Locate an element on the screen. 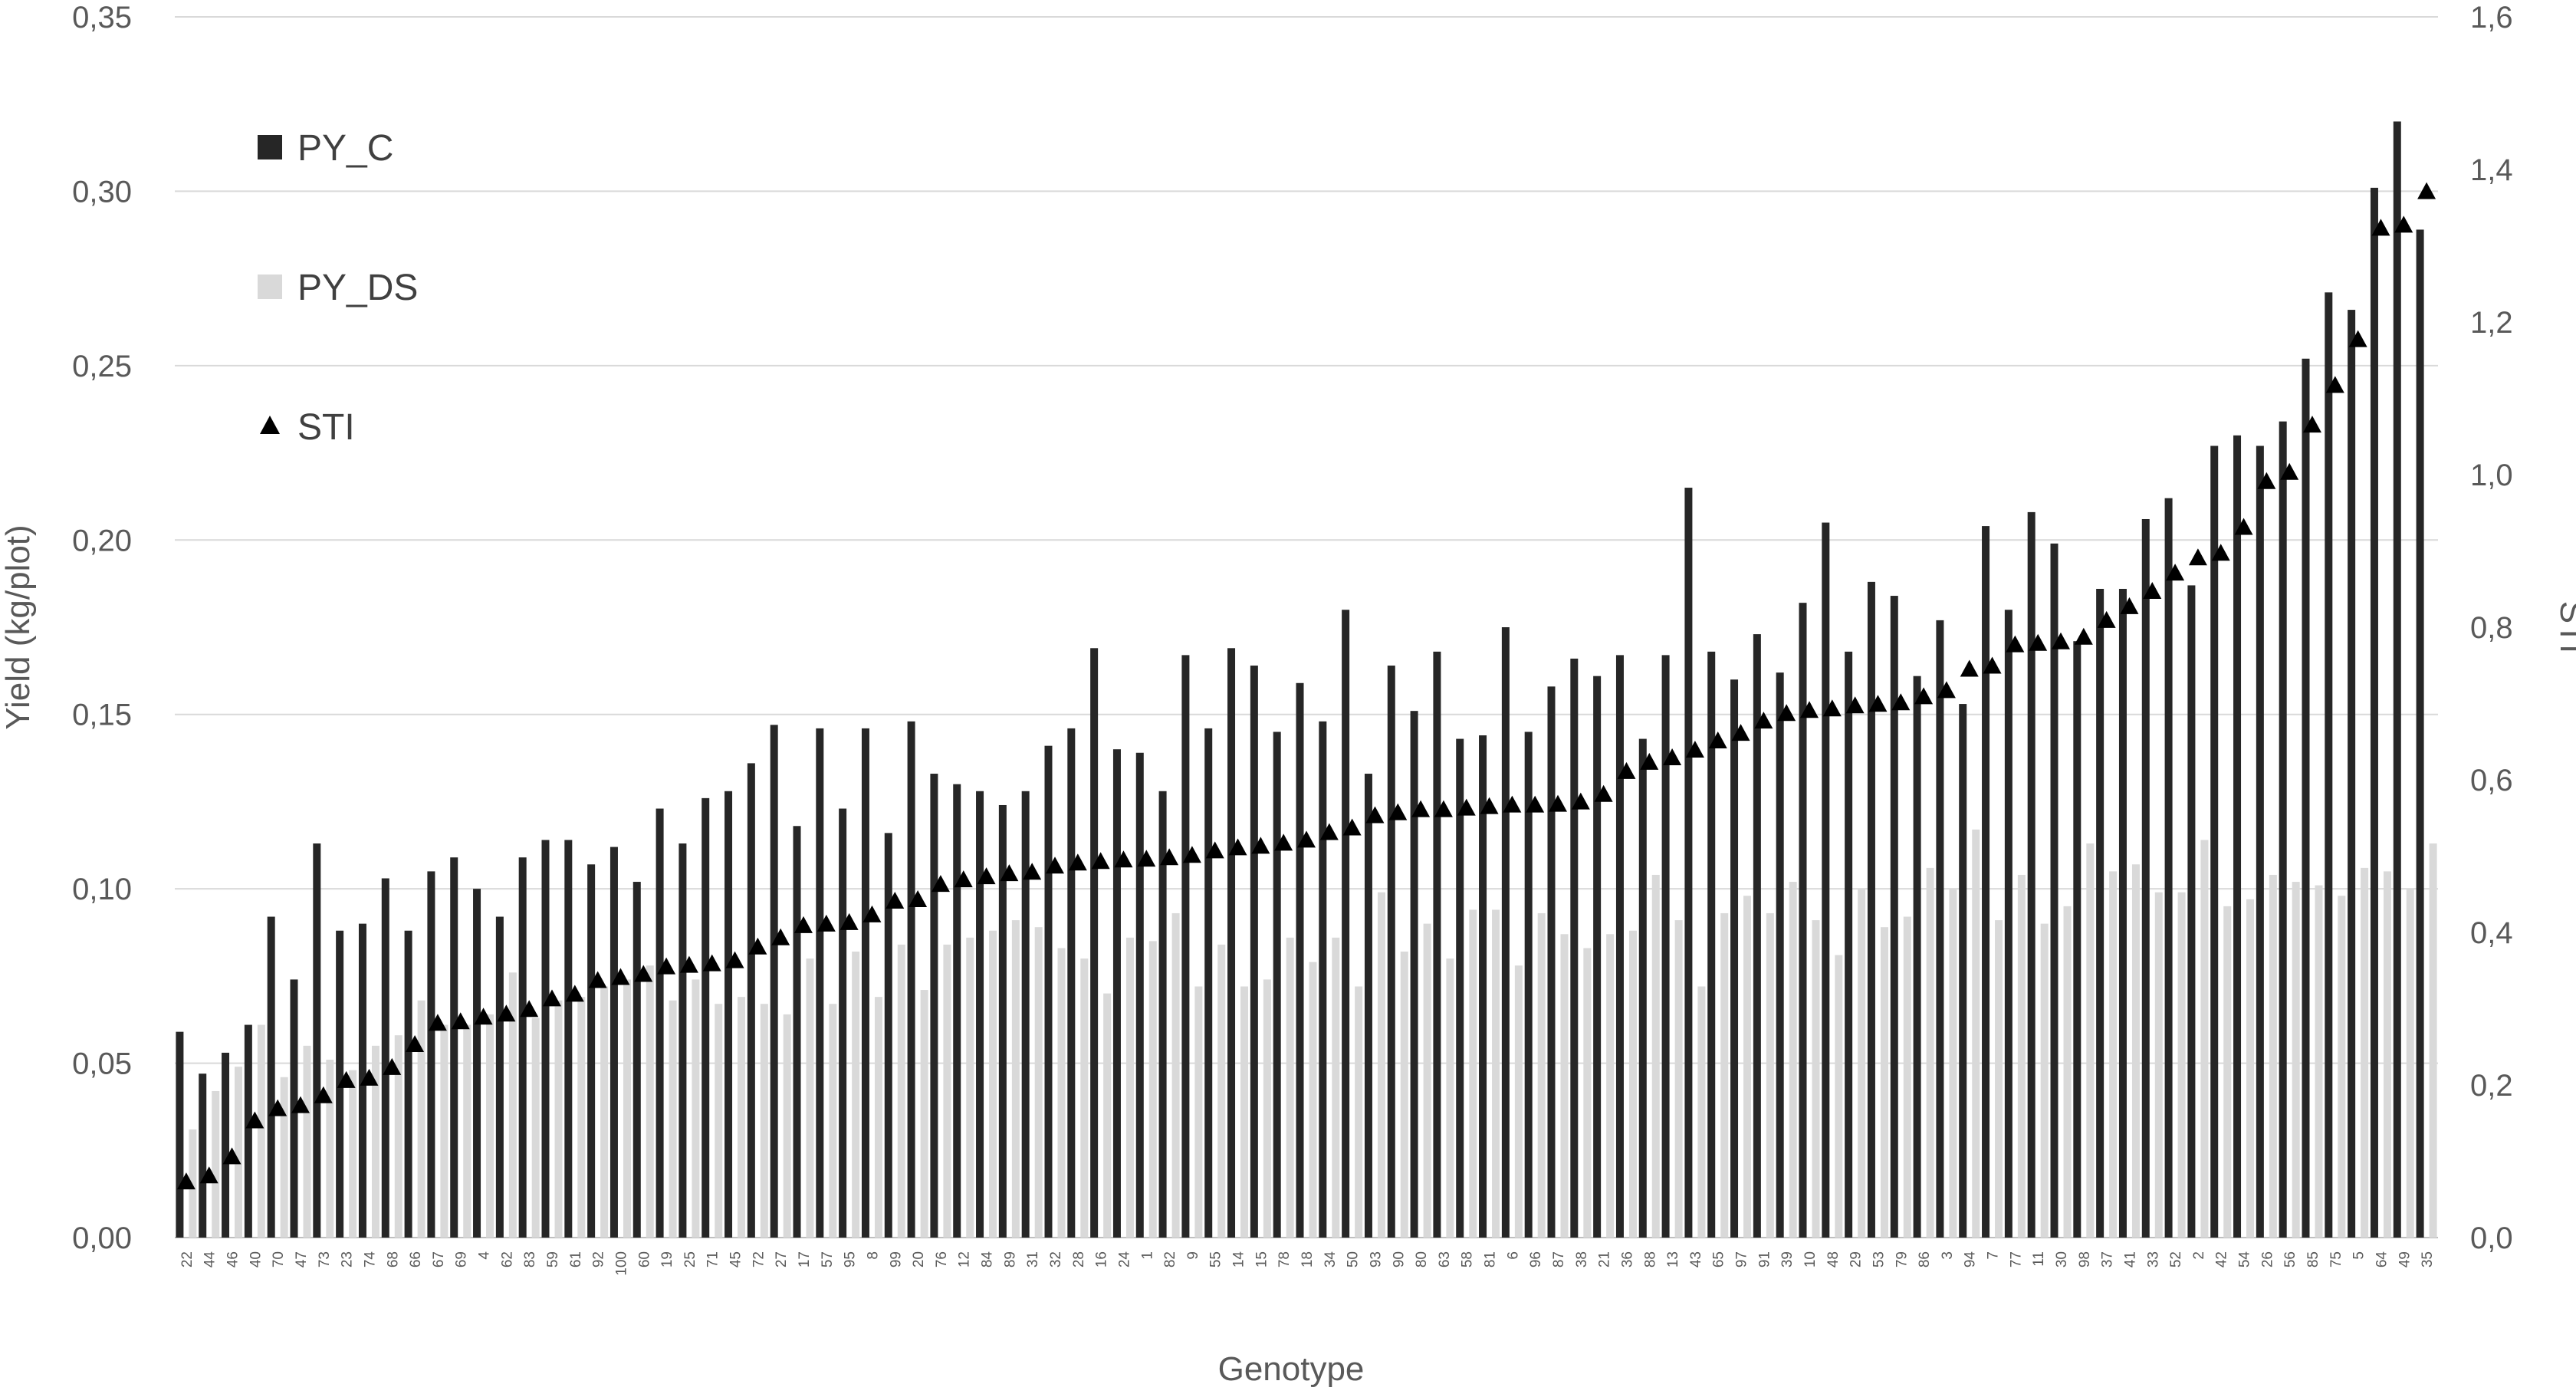 This screenshot has height=1394, width=2576. x-tick-label: 20 is located at coordinates (919, 1259).